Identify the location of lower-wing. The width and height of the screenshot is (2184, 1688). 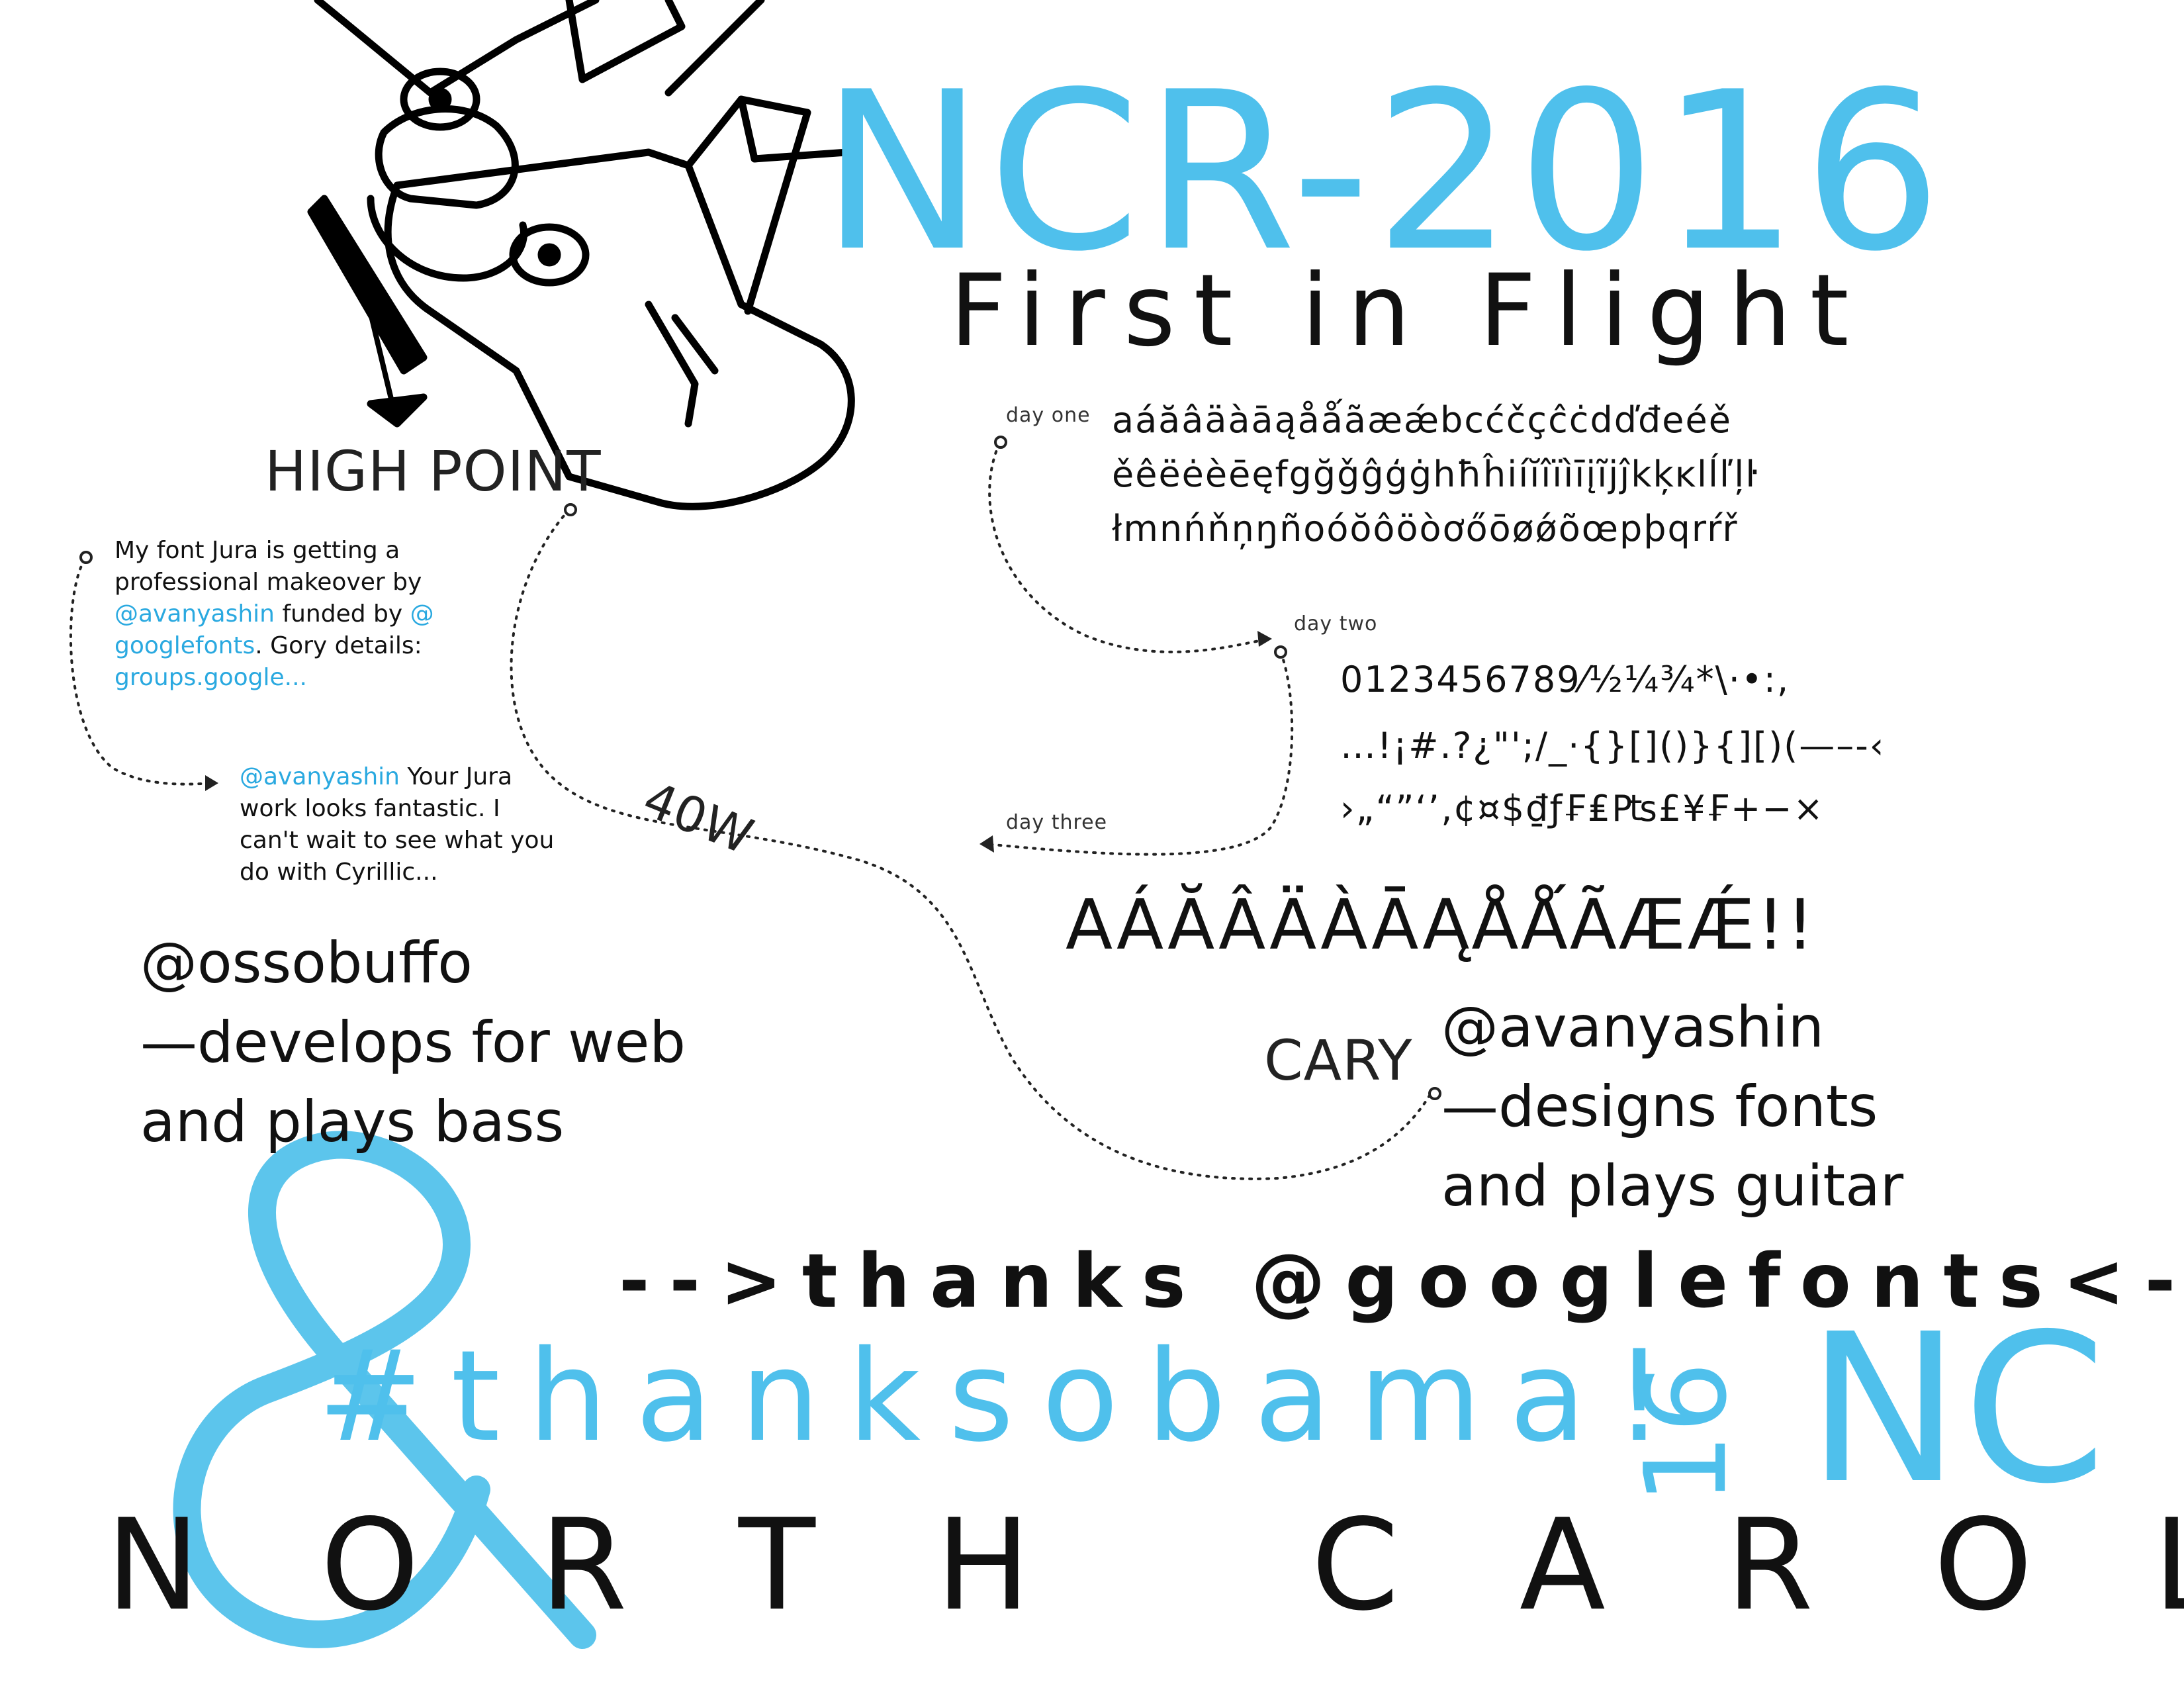
(748, 205).